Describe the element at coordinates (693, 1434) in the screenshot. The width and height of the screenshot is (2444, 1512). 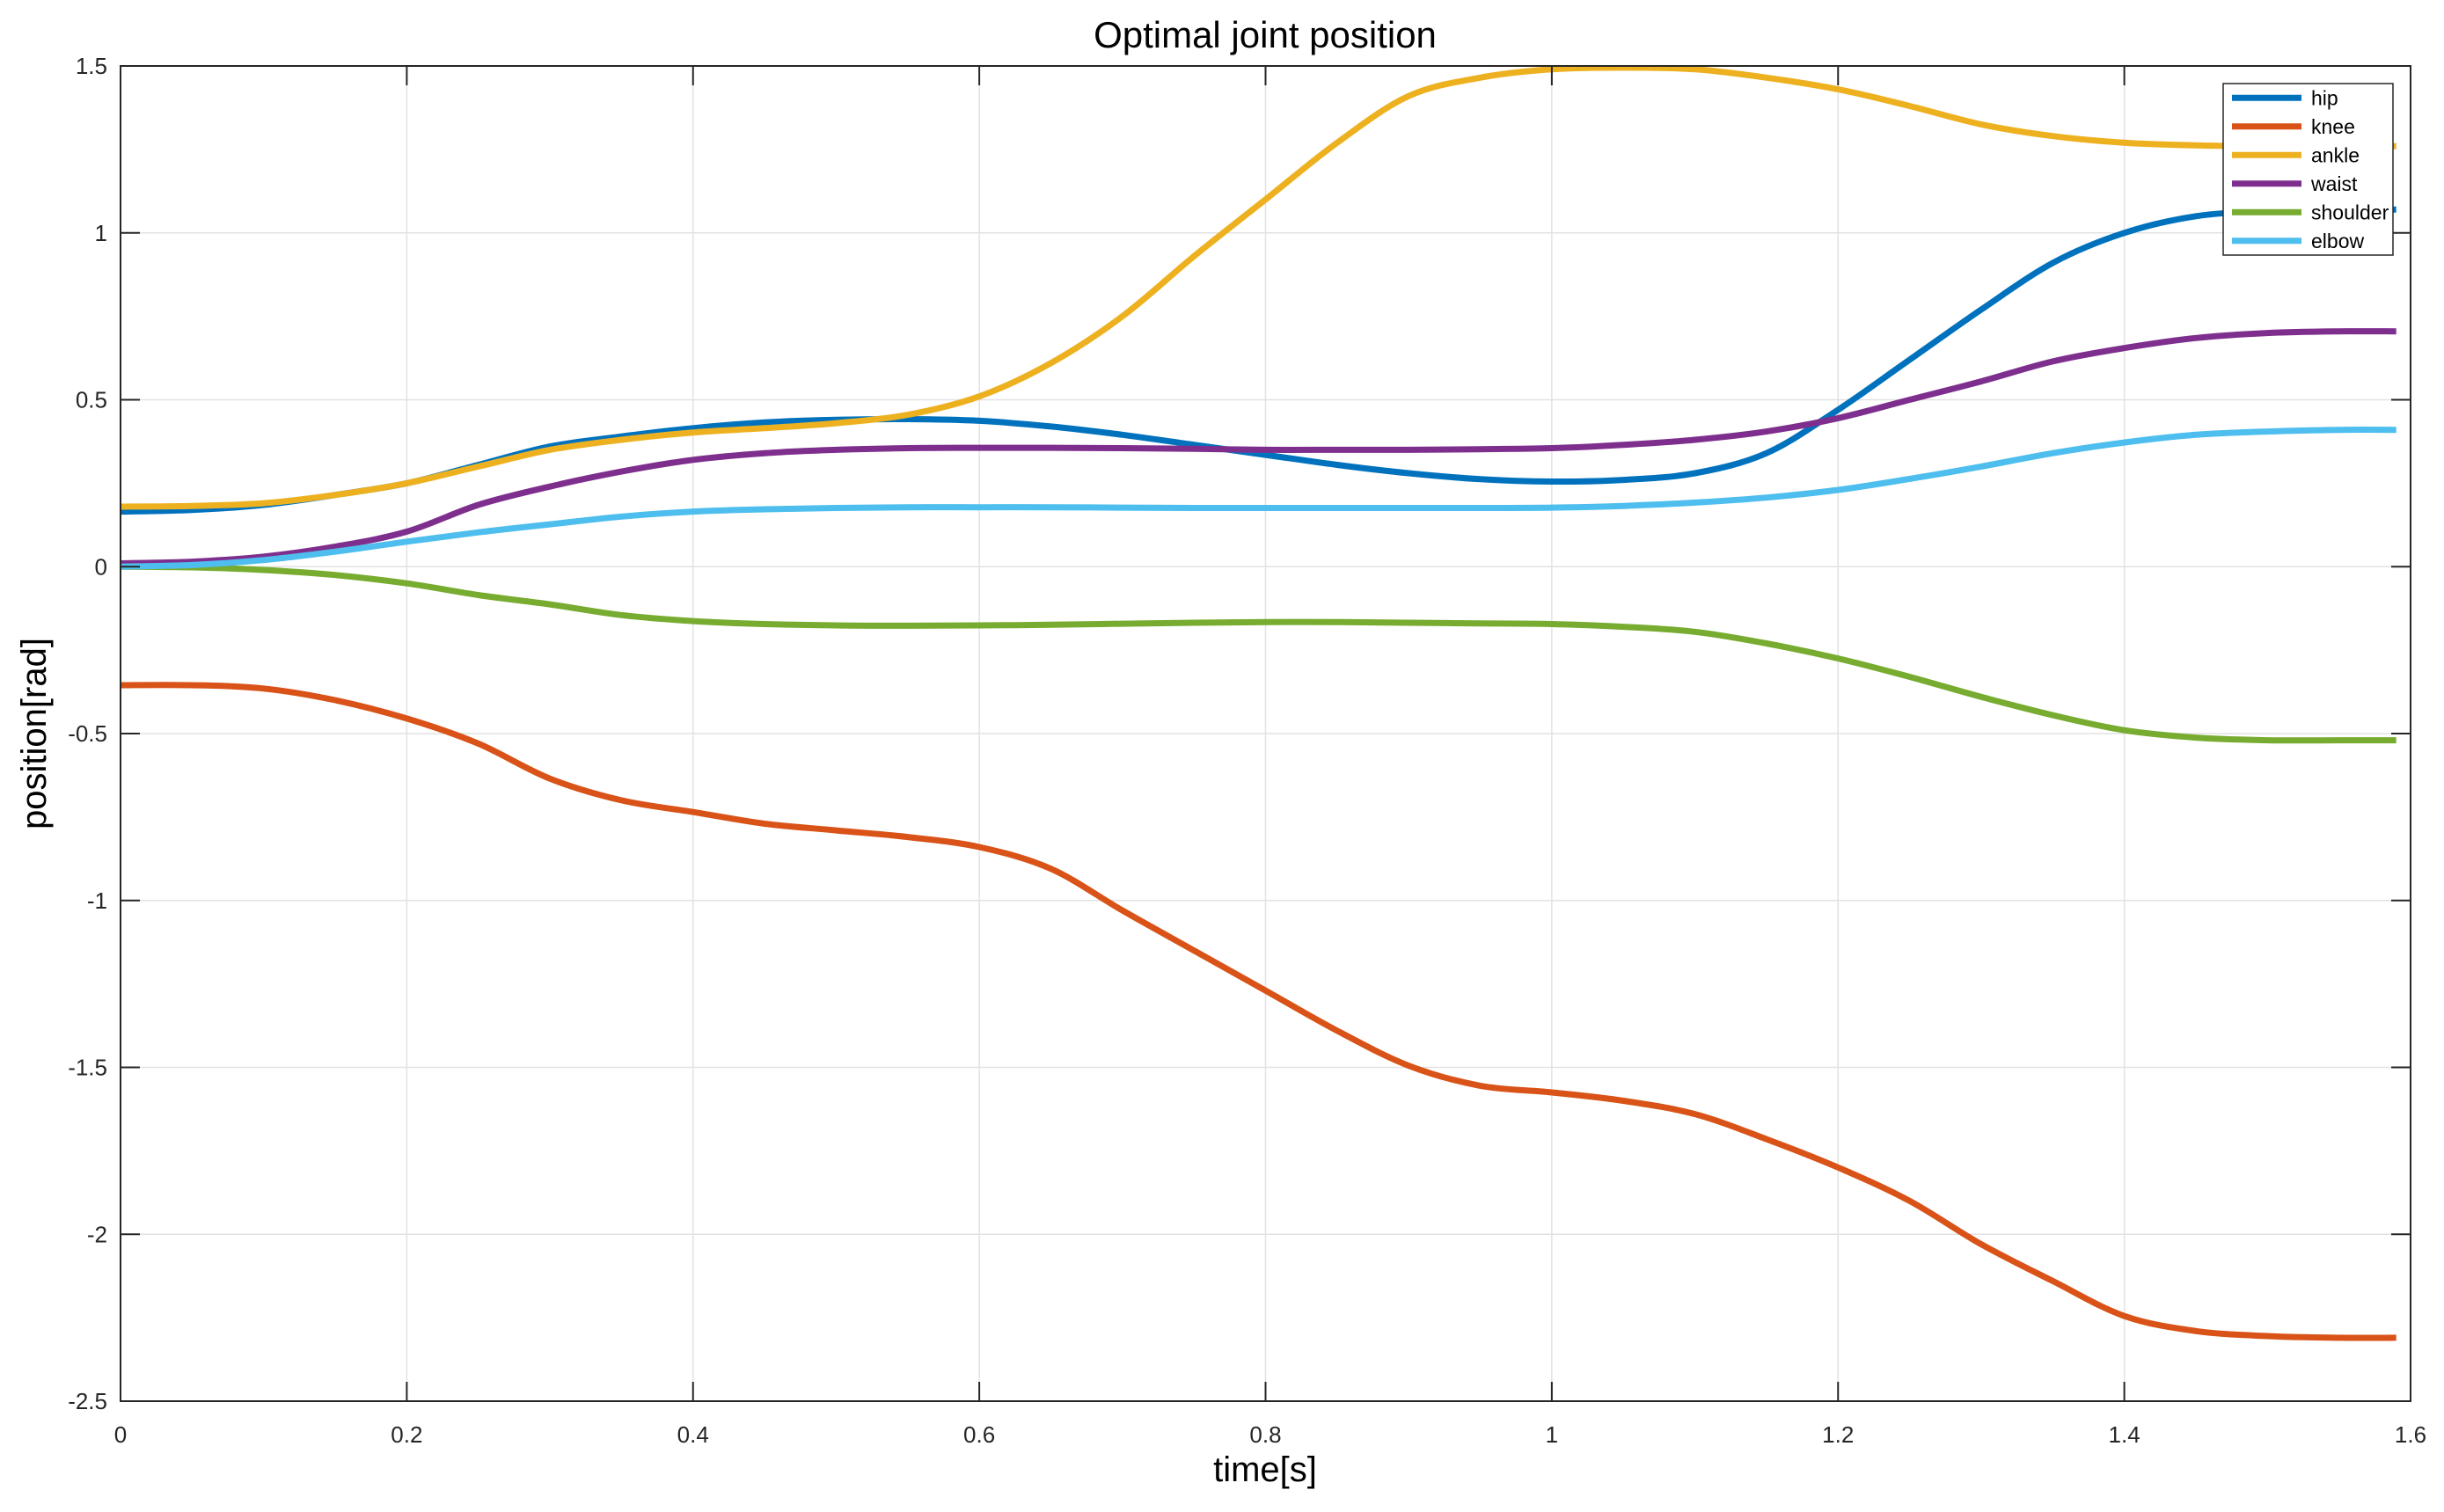
I see `x-tick-label: 0.4` at that location.